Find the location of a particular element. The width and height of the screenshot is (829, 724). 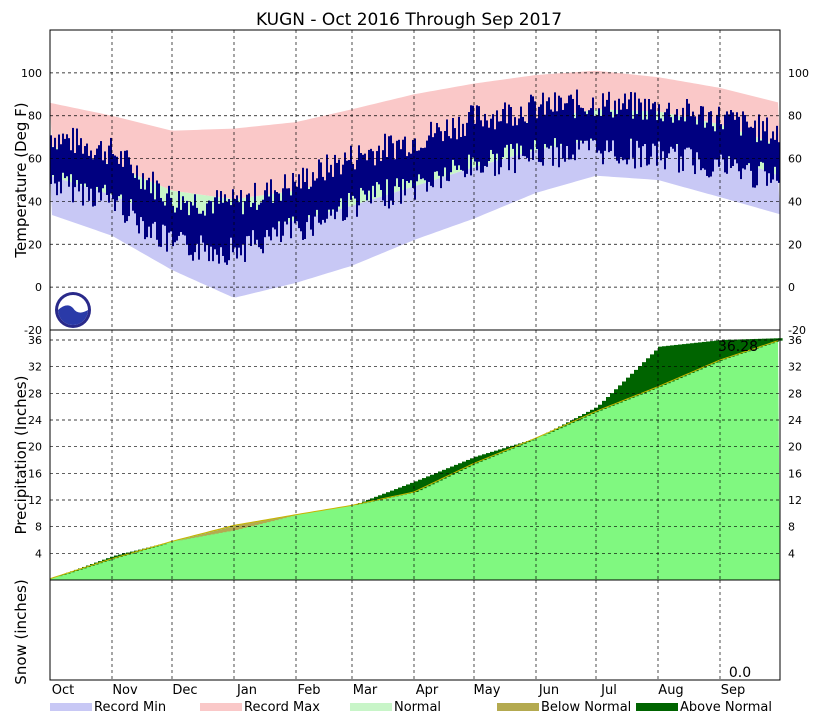

temp-tick-right: 100 is located at coordinates (798, 73).